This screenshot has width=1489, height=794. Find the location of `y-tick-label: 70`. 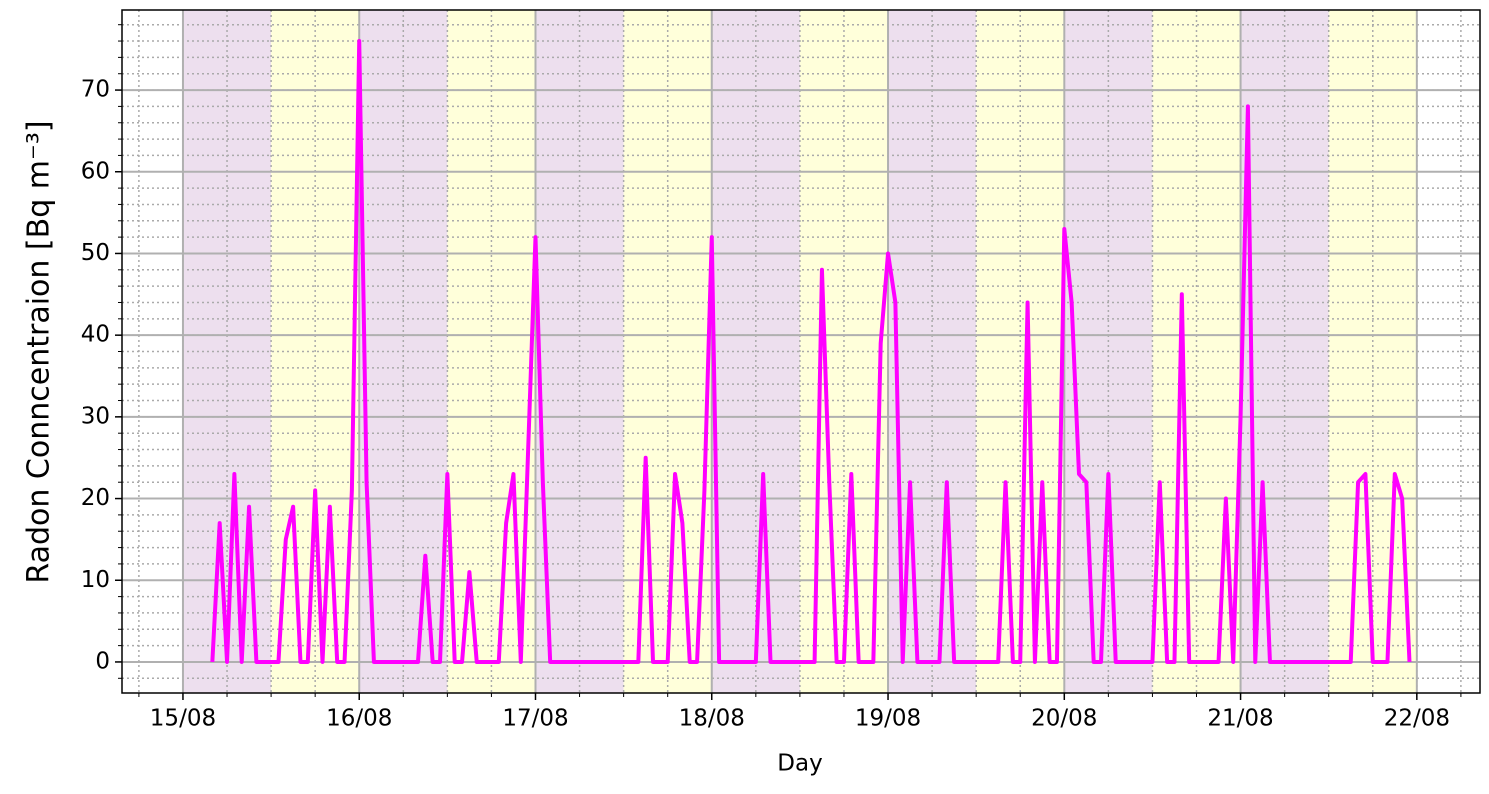

y-tick-label: 70 is located at coordinates (95, 90).